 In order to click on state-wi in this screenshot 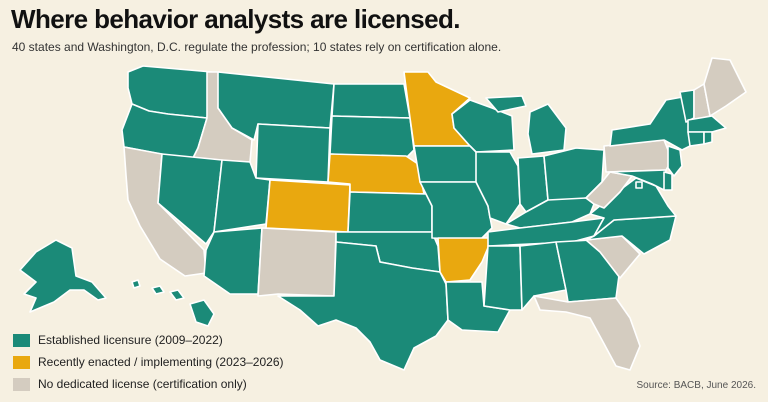, I will do `click(483, 126)`.